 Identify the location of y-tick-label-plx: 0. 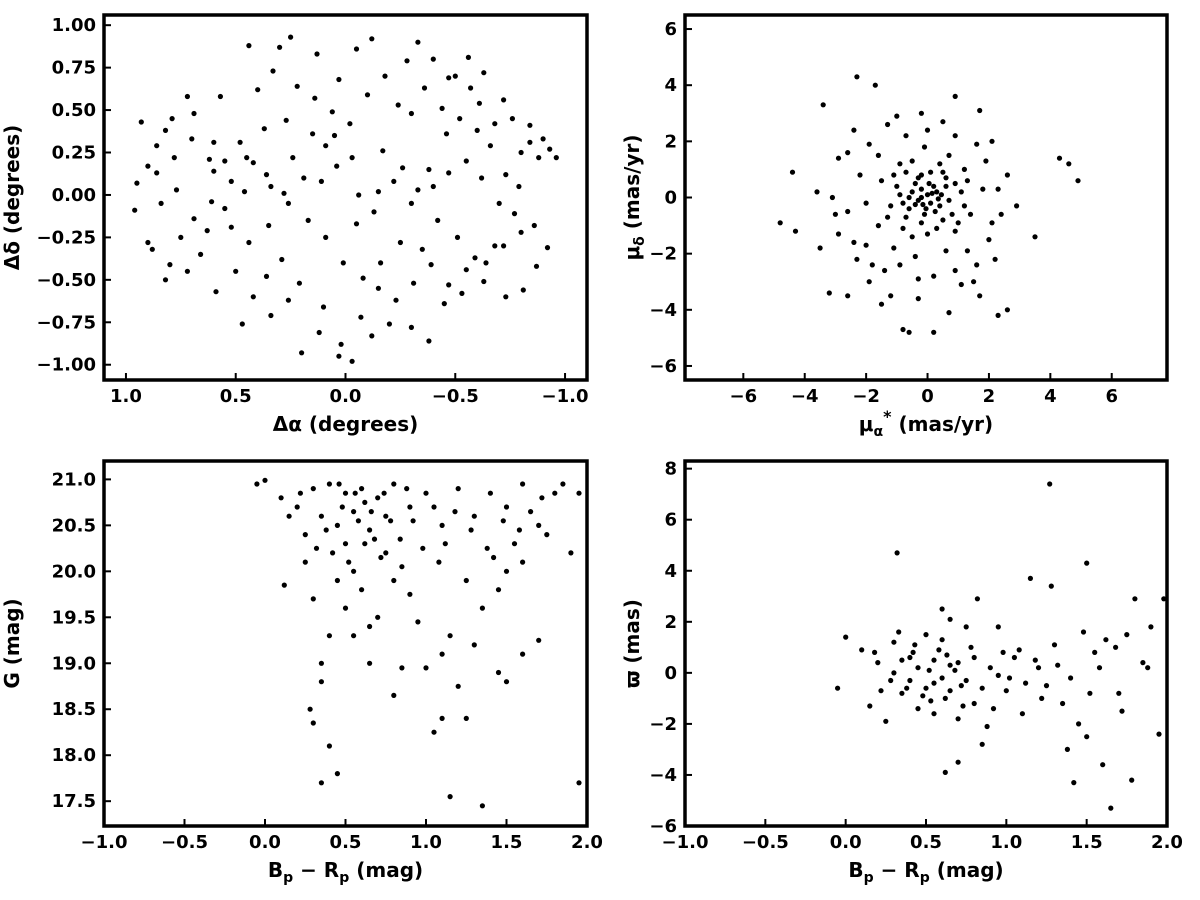
(670, 673).